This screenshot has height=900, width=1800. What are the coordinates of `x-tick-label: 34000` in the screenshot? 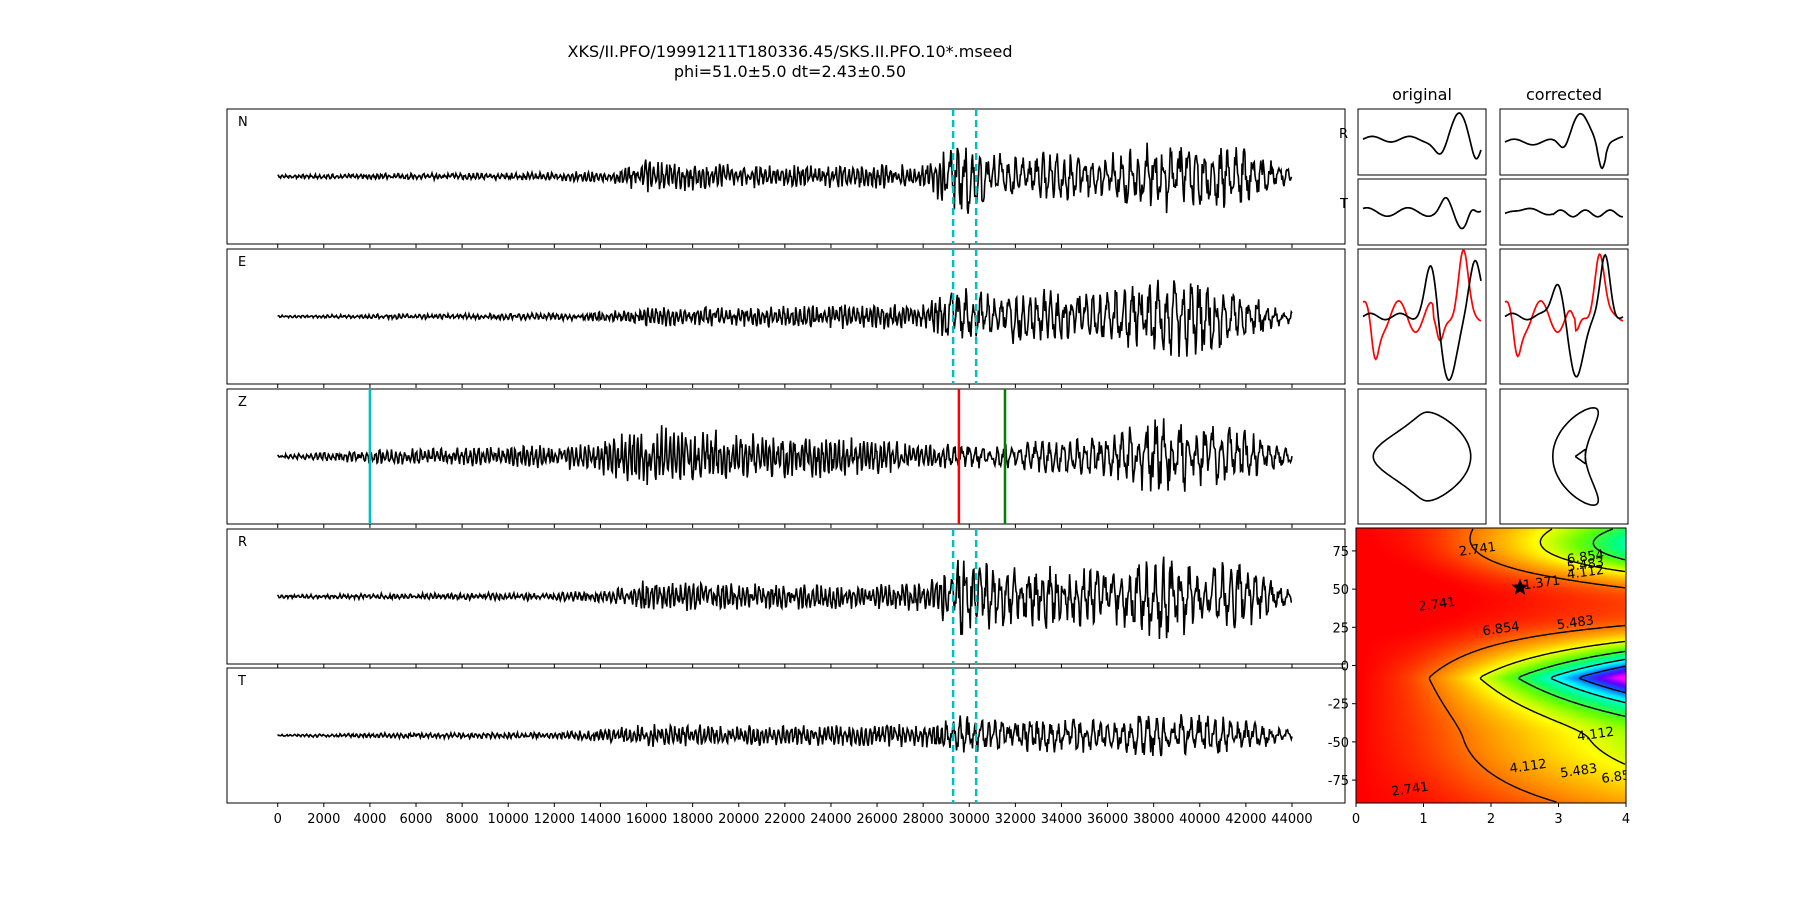 It's located at (1061, 819).